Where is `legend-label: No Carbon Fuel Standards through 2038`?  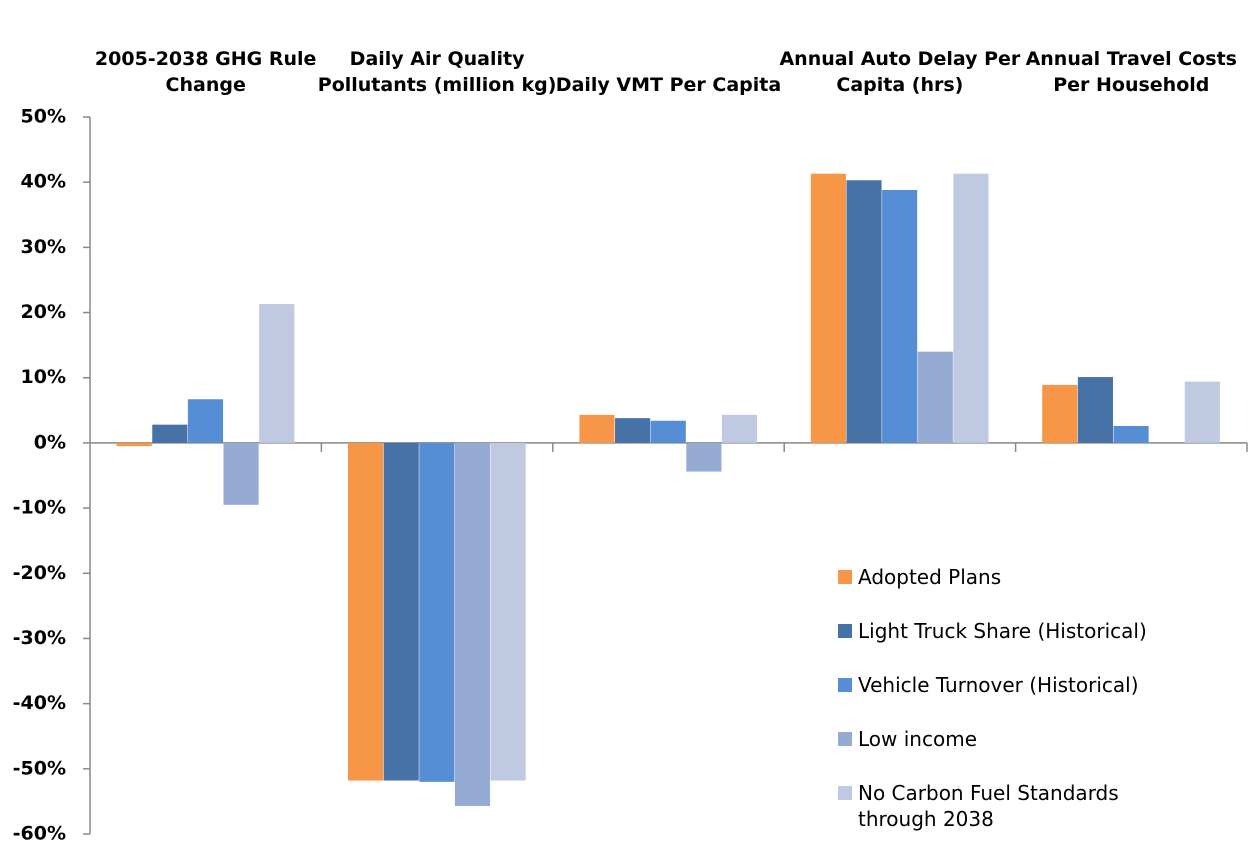
legend-label: No Carbon Fuel Standards through 2038 is located at coordinates (988, 806).